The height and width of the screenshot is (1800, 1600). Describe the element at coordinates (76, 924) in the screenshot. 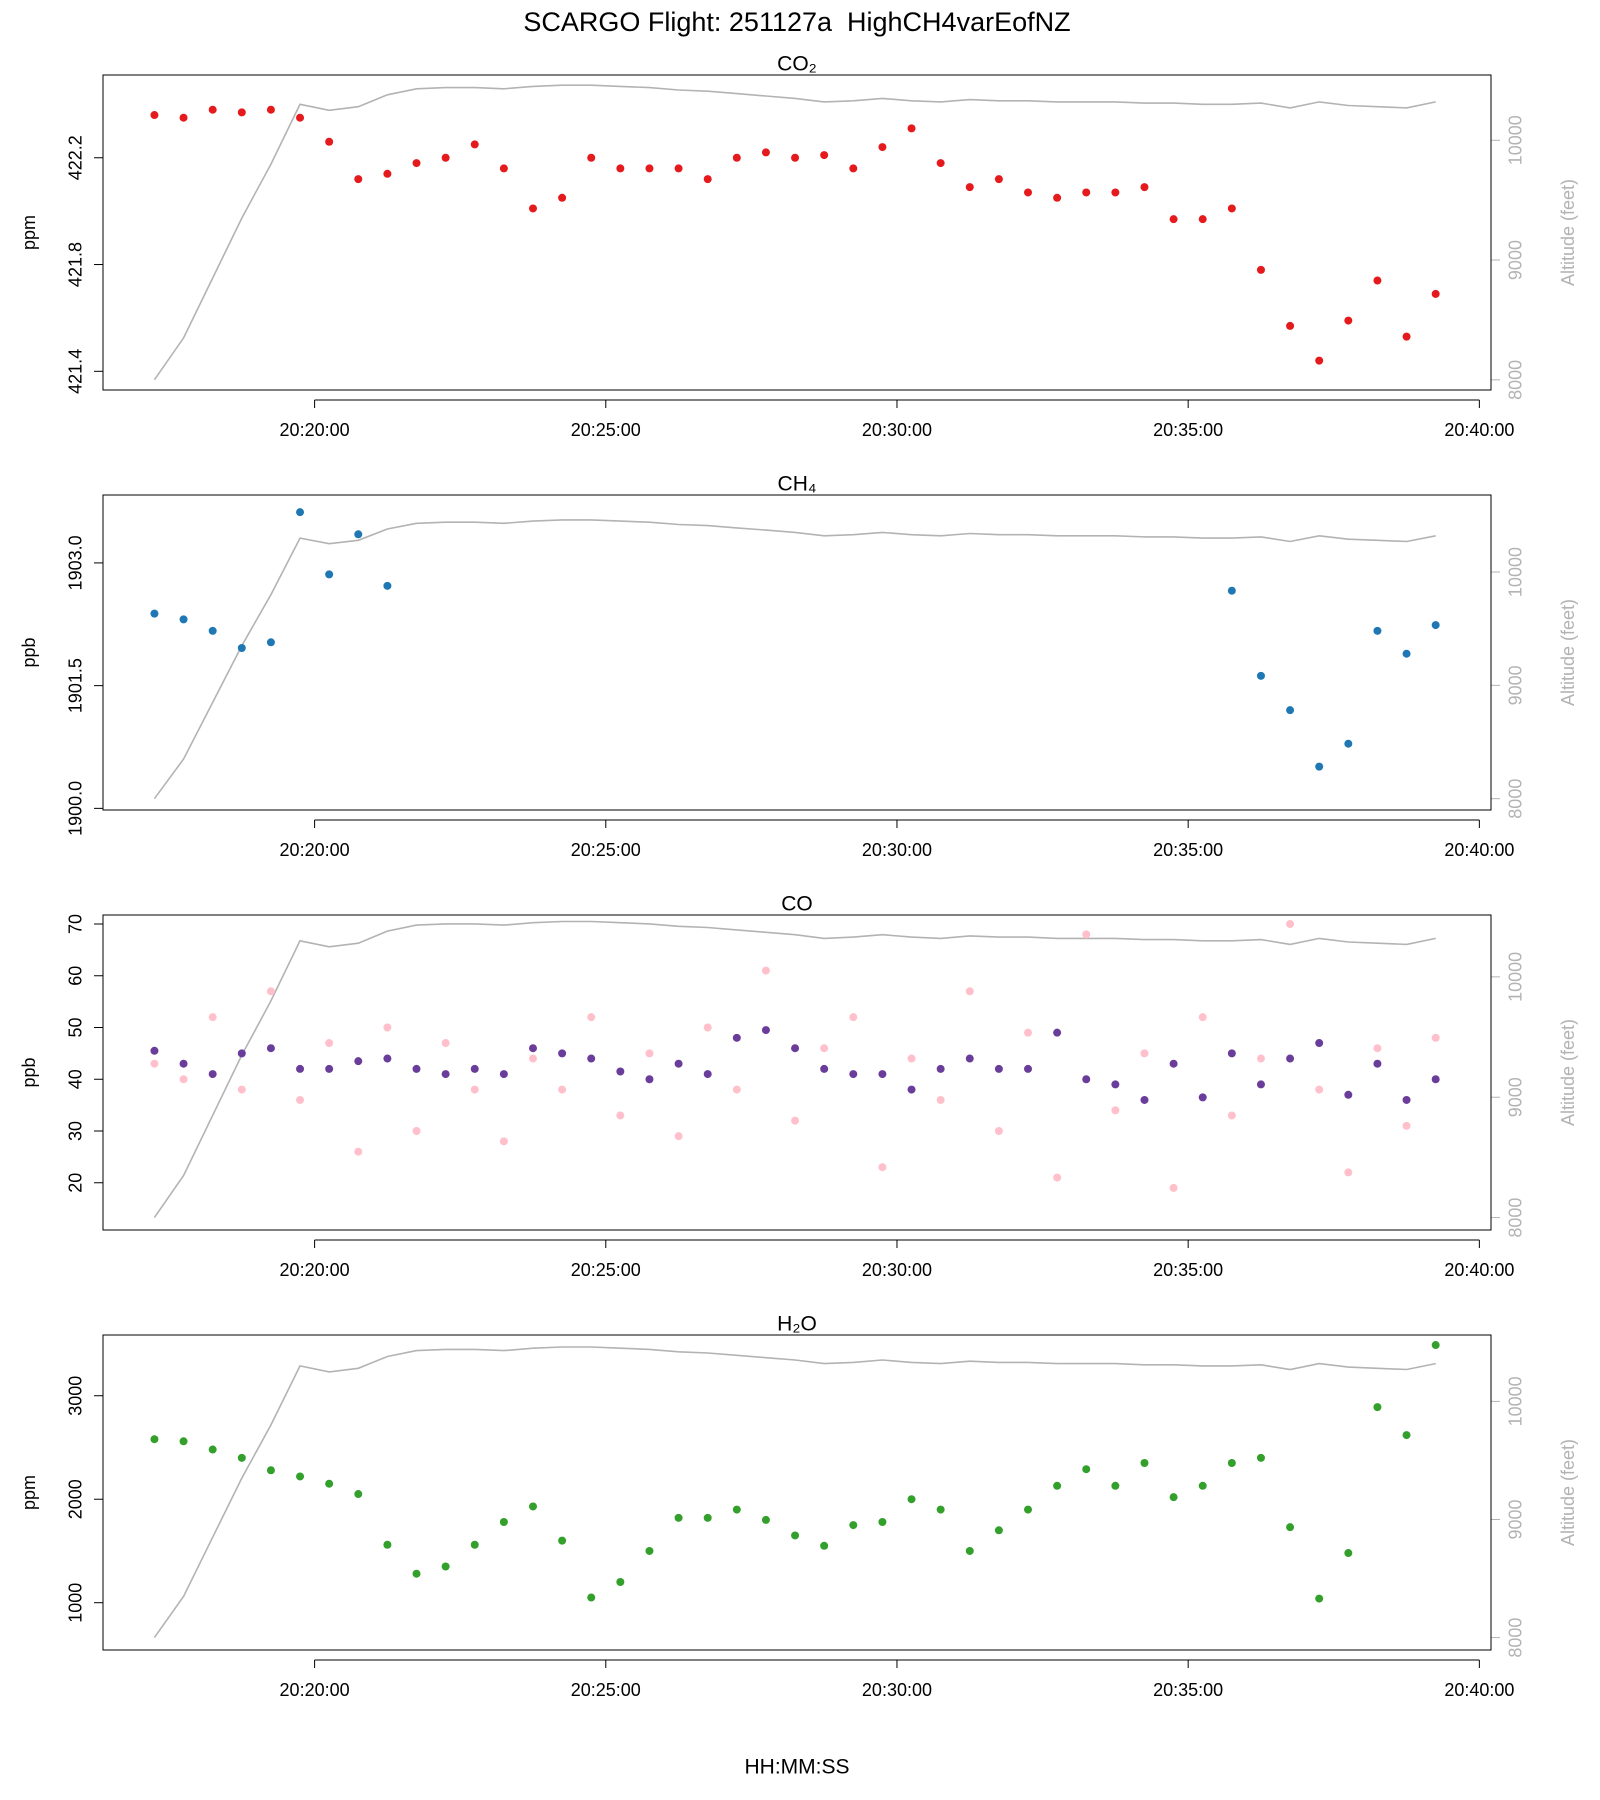

I see `y-tick-label: 70` at that location.